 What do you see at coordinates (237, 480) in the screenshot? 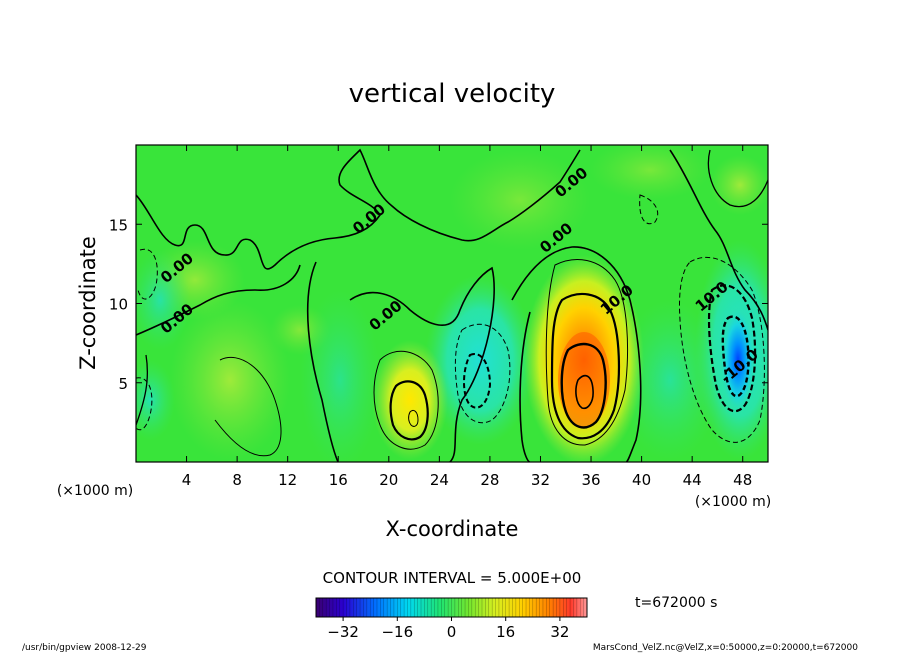
I see `x-tick-label: 8` at bounding box center [237, 480].